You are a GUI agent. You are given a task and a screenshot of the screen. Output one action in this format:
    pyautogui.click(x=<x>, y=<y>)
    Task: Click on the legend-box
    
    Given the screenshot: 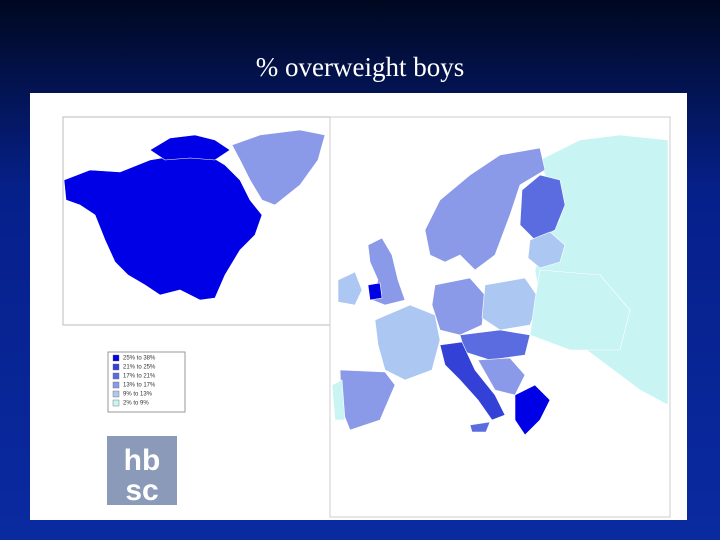 What is the action you would take?
    pyautogui.click(x=146, y=382)
    